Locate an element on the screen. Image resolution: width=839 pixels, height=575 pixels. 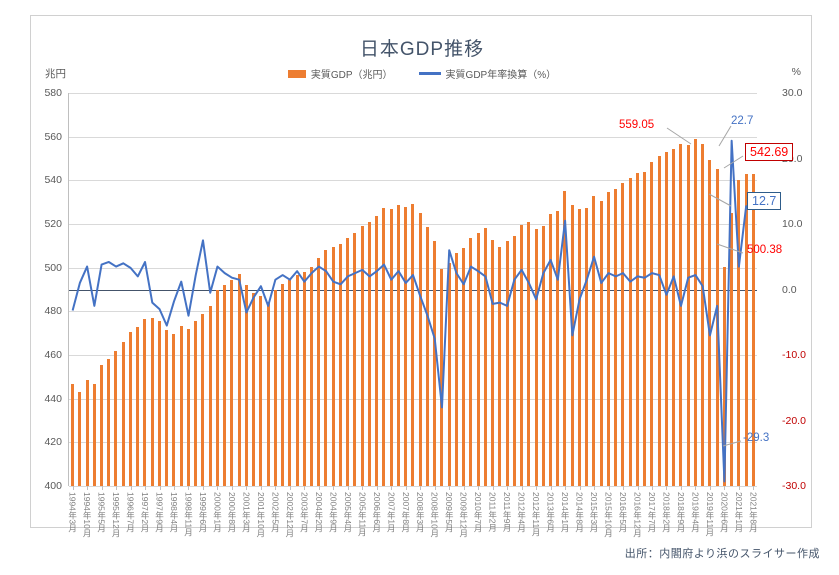
x-axis-tick-label: 1999年6月 is located at coordinates (202, 512).